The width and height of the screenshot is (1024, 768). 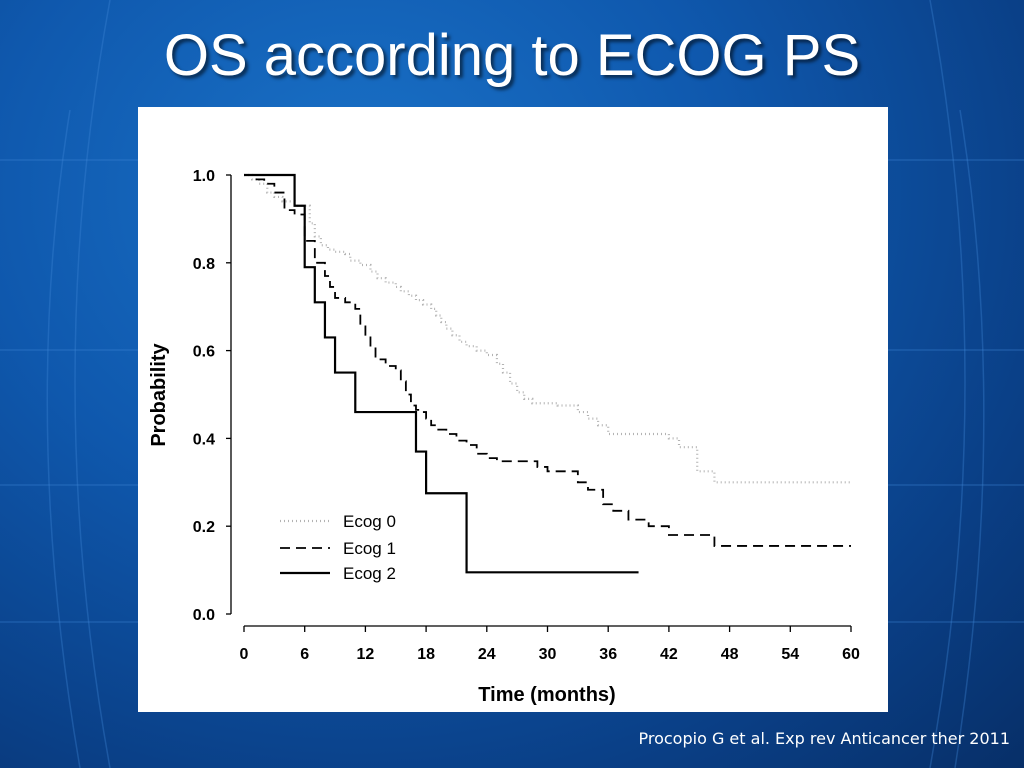 I want to click on x-tick-label: 12, so click(x=366, y=654).